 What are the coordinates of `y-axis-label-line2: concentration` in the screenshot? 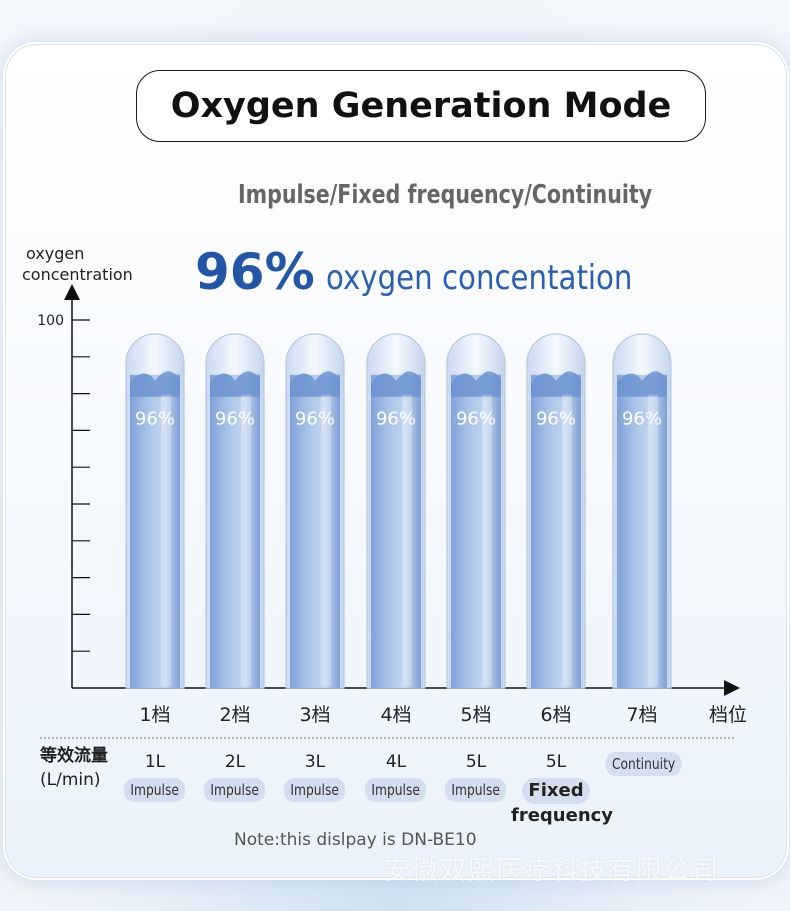 It's located at (77, 274).